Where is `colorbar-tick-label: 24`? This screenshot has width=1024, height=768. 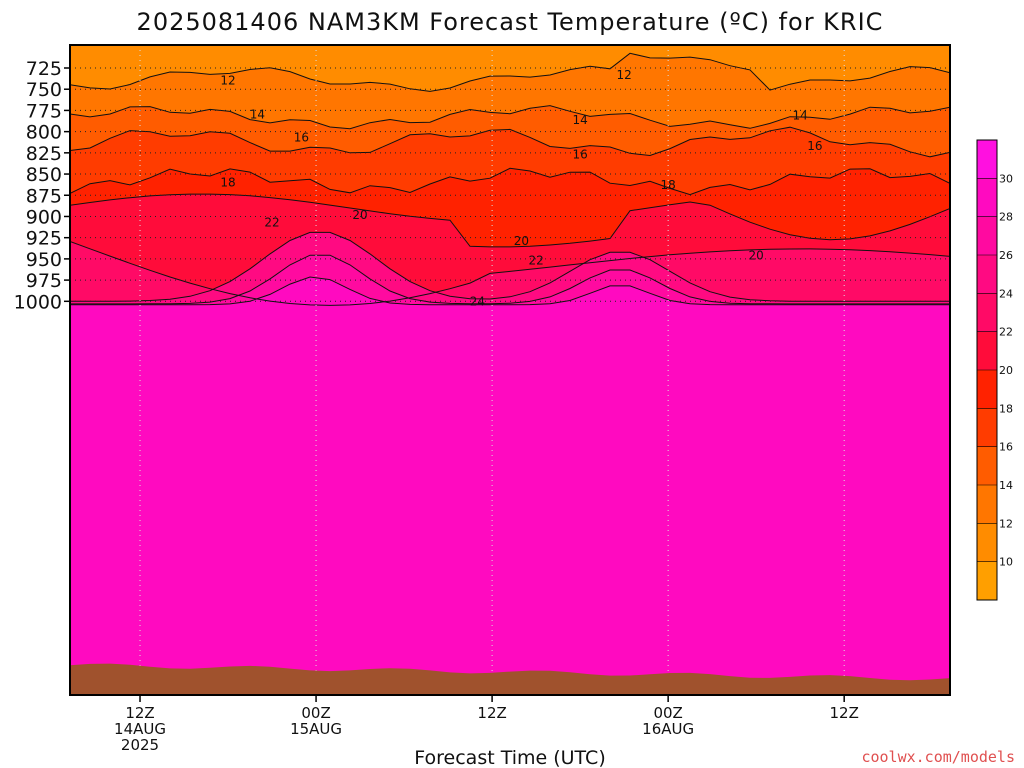 colorbar-tick-label: 24 is located at coordinates (1006, 293).